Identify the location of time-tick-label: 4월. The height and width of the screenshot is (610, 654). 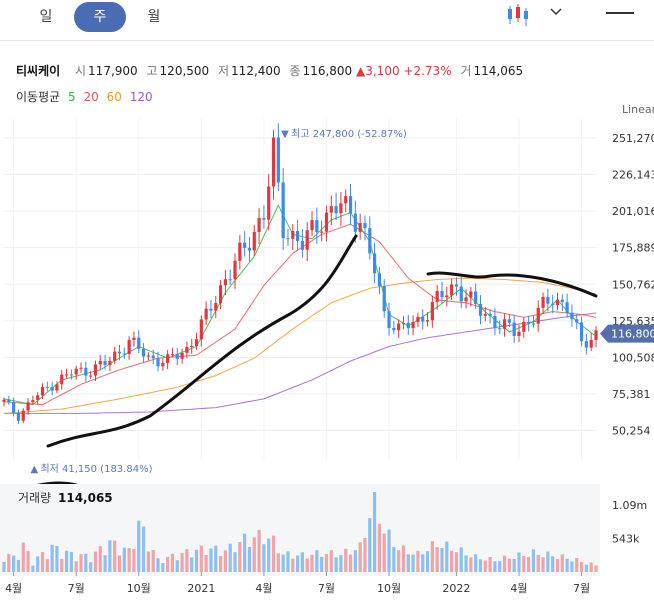
(518, 588).